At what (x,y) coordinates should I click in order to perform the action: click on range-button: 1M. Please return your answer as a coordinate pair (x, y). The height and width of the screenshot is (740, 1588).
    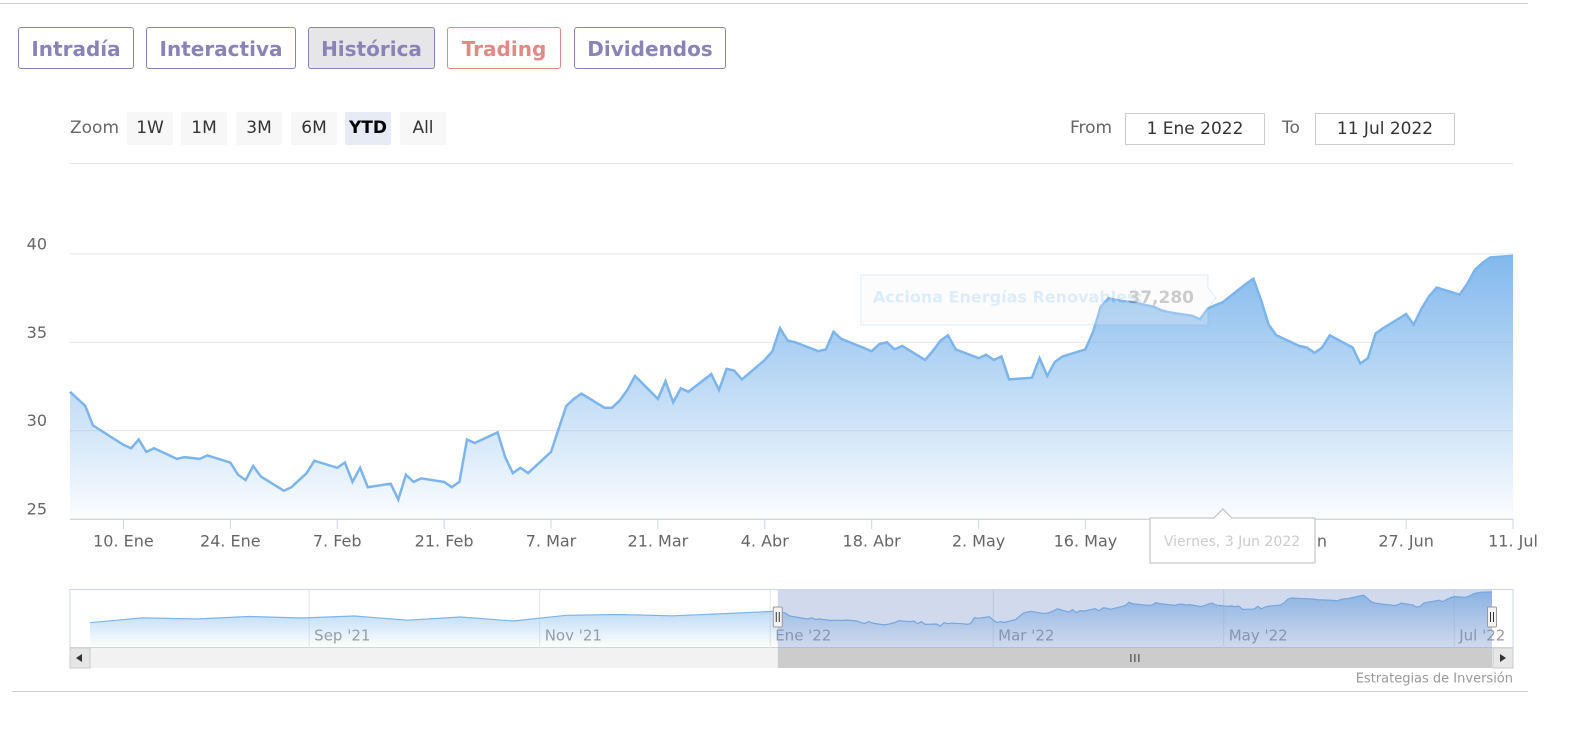
    Looking at the image, I should click on (204, 128).